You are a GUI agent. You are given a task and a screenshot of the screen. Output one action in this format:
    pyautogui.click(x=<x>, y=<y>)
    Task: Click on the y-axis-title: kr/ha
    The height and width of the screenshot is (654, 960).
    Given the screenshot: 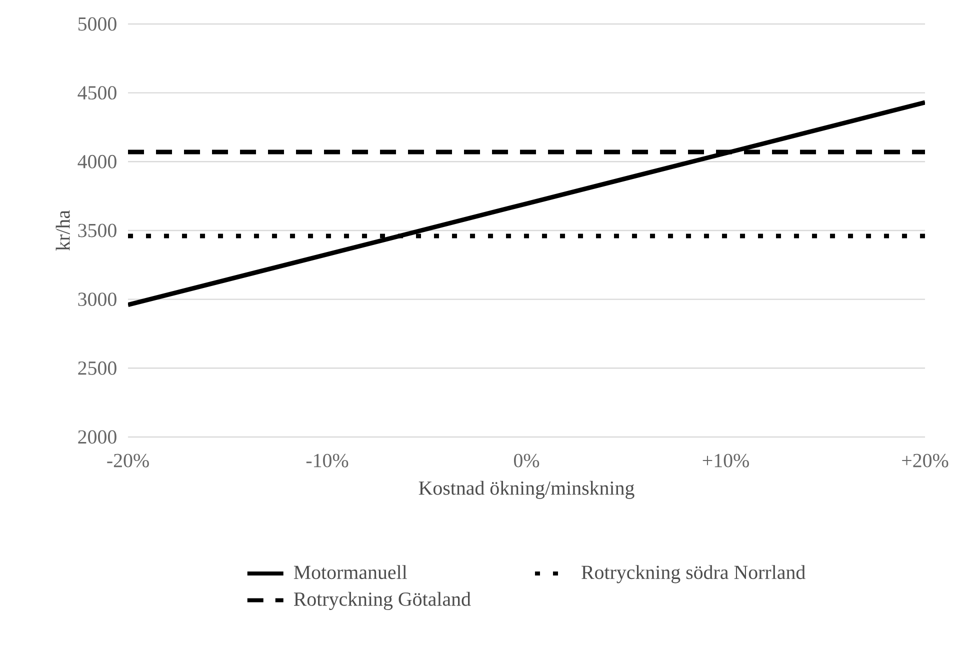 What is the action you would take?
    pyautogui.click(x=63, y=230)
    